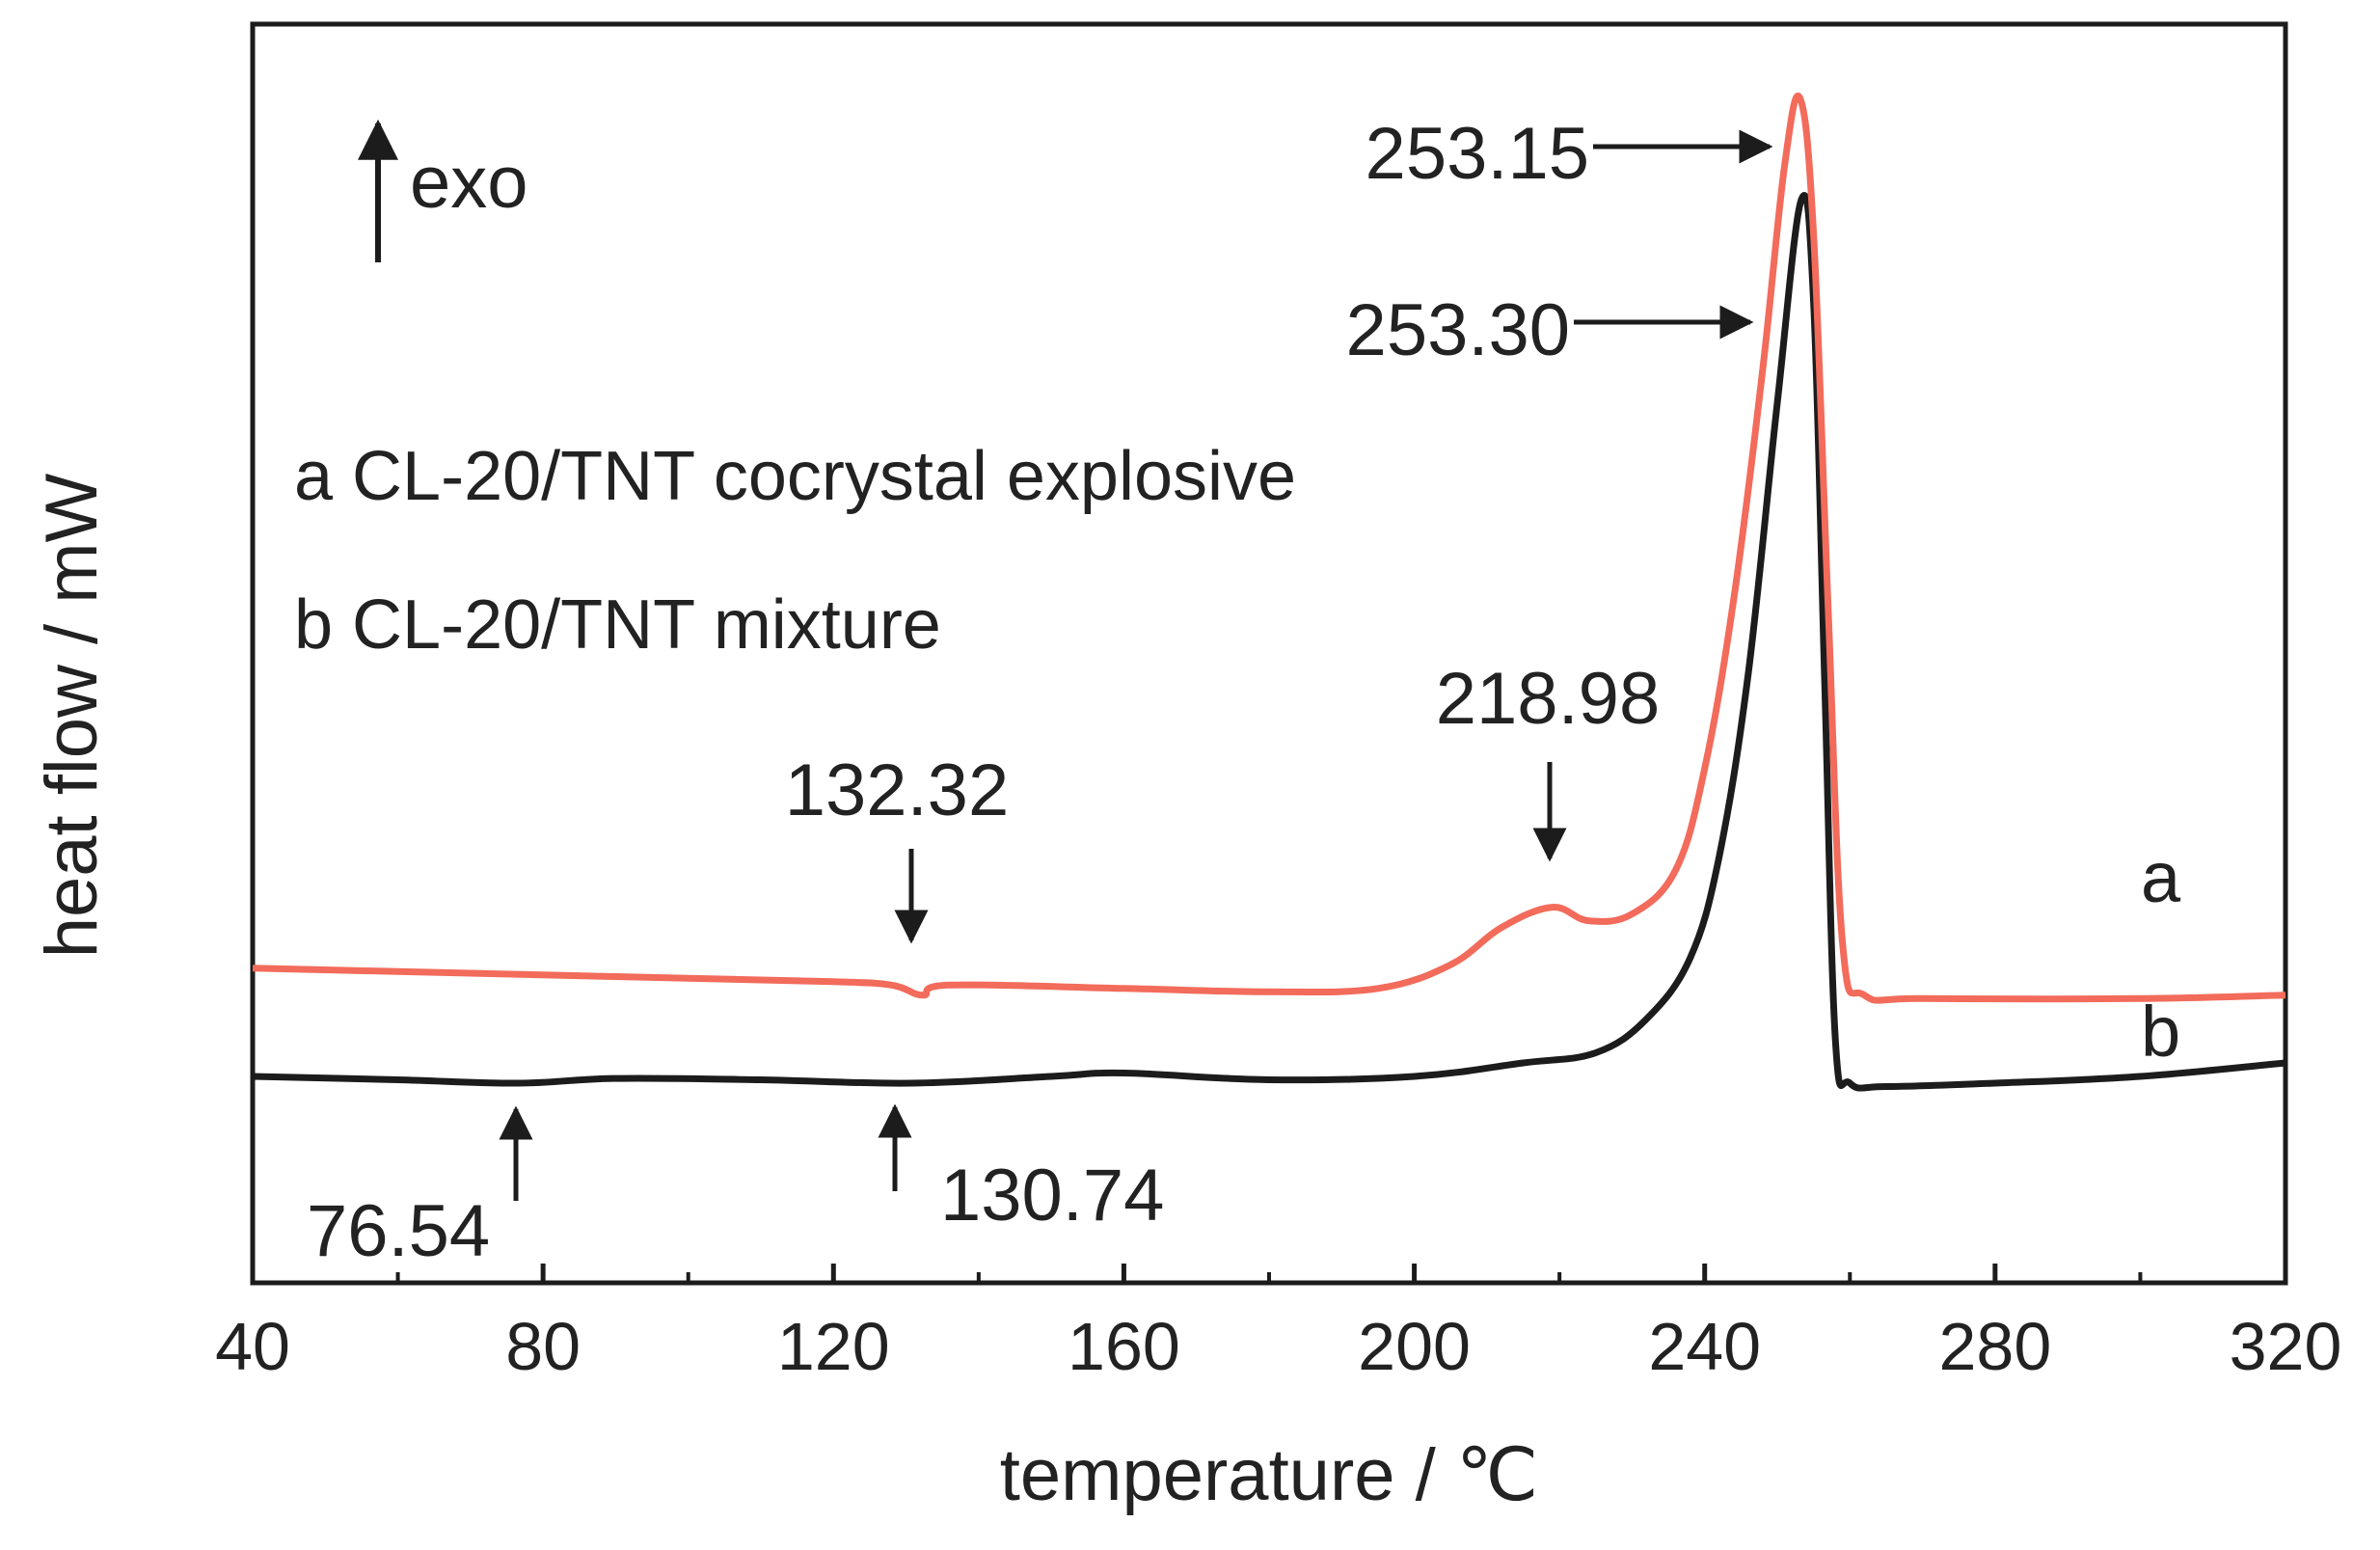 Image resolution: width=2380 pixels, height=1550 pixels. What do you see at coordinates (1415, 1347) in the screenshot?
I see `x-tick-label: 200` at bounding box center [1415, 1347].